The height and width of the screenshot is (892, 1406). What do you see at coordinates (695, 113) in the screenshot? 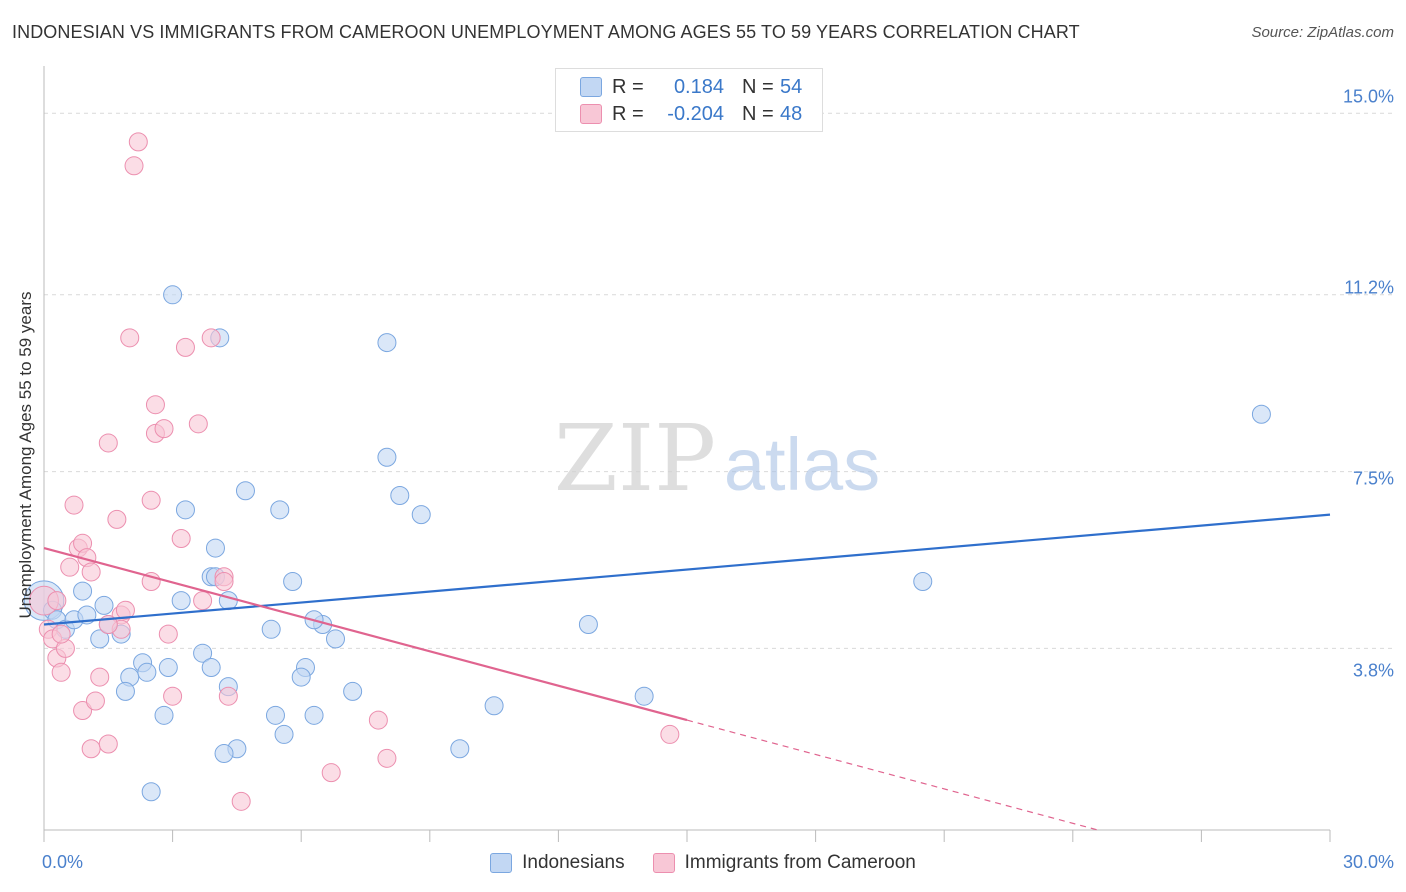
I see `legend-r-value: -0.204` at bounding box center [695, 113].